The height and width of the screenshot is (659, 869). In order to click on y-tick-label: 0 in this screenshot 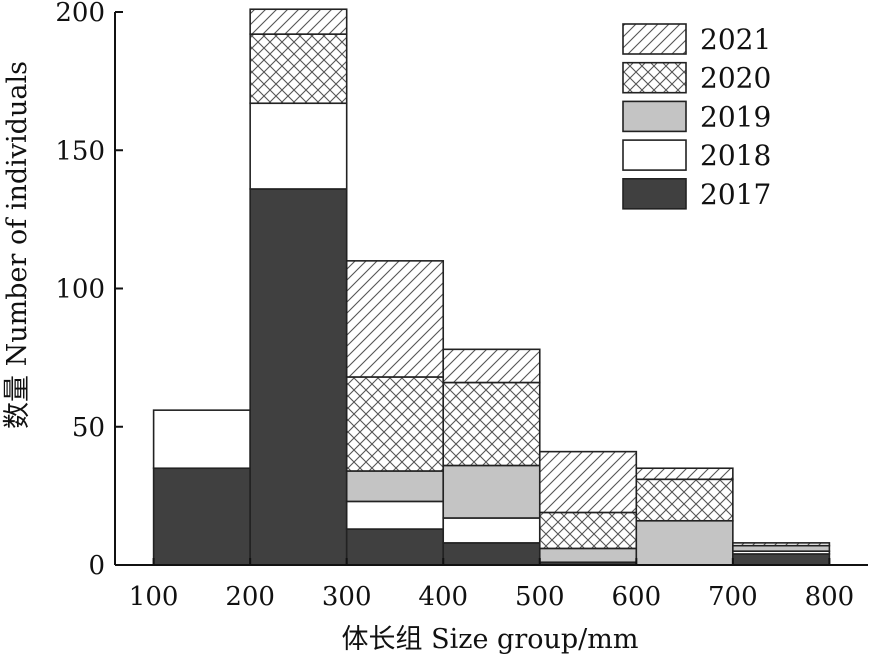, I will do `click(96, 566)`.